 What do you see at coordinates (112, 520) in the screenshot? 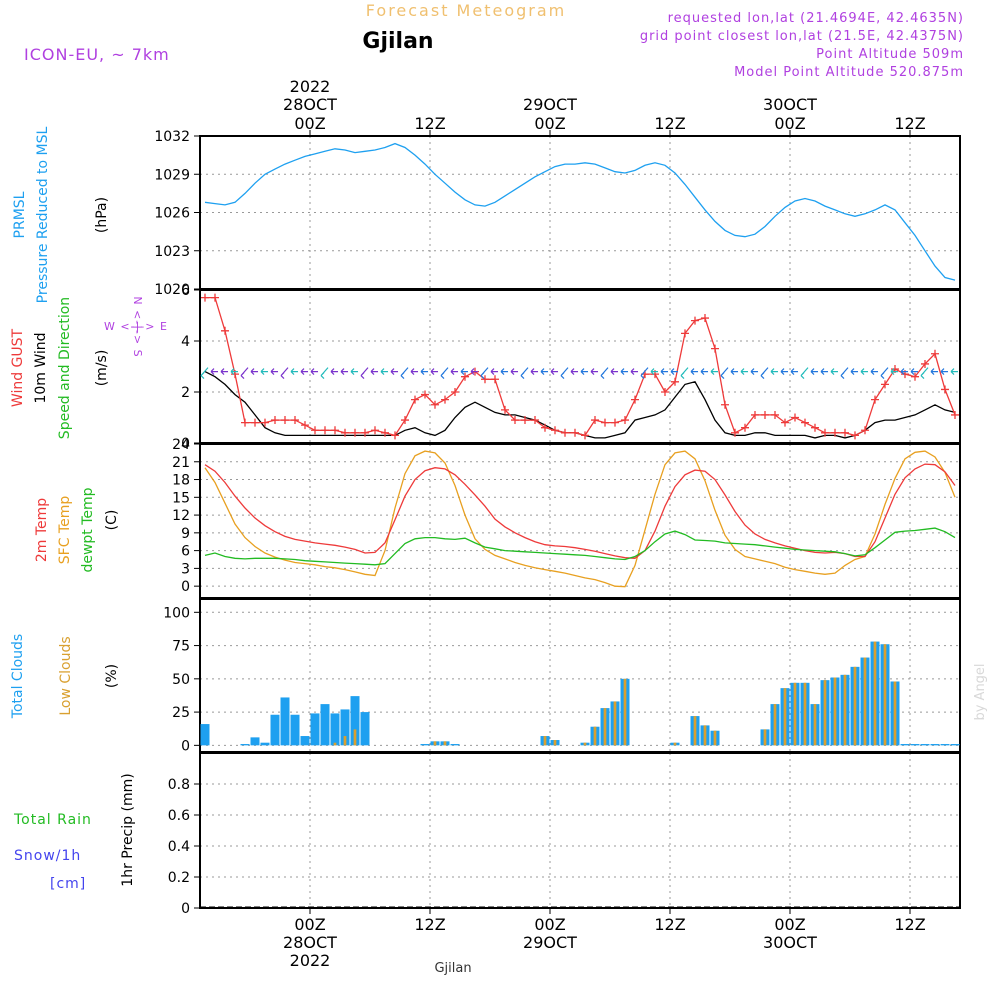
I see `temp-unit: (C)` at bounding box center [112, 520].